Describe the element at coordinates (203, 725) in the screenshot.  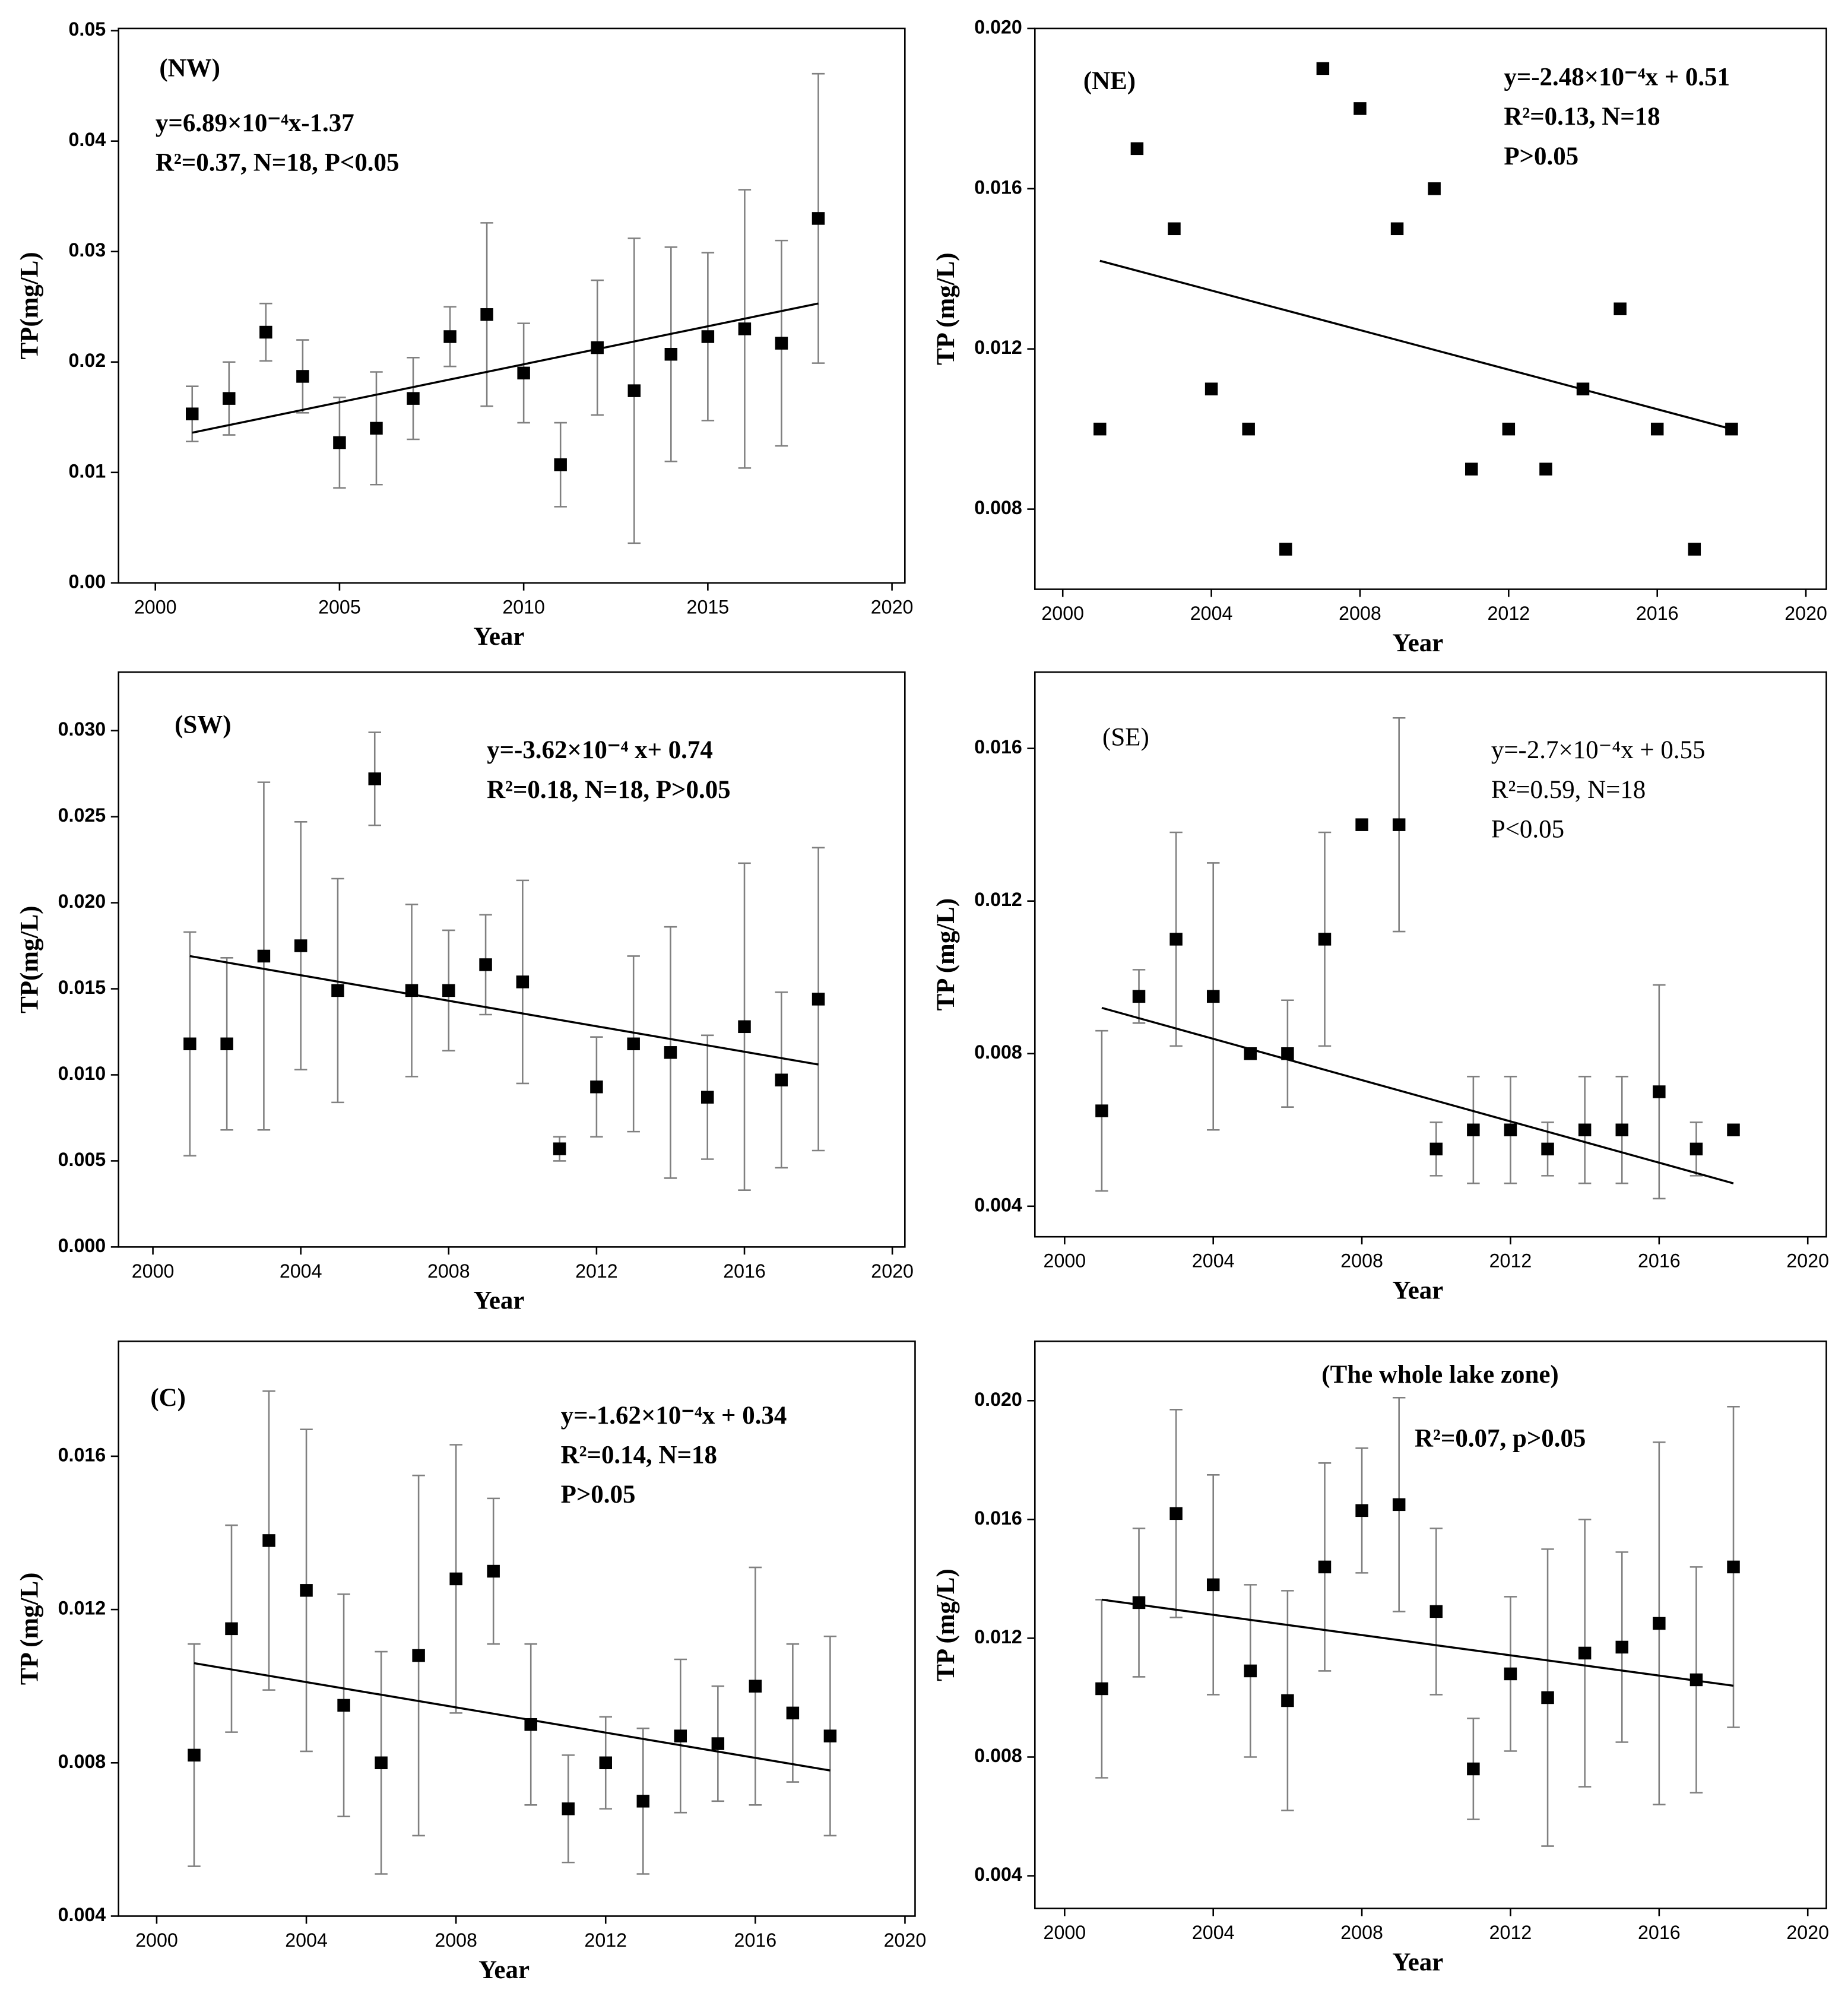
I see `panel-label: (SW)` at that location.